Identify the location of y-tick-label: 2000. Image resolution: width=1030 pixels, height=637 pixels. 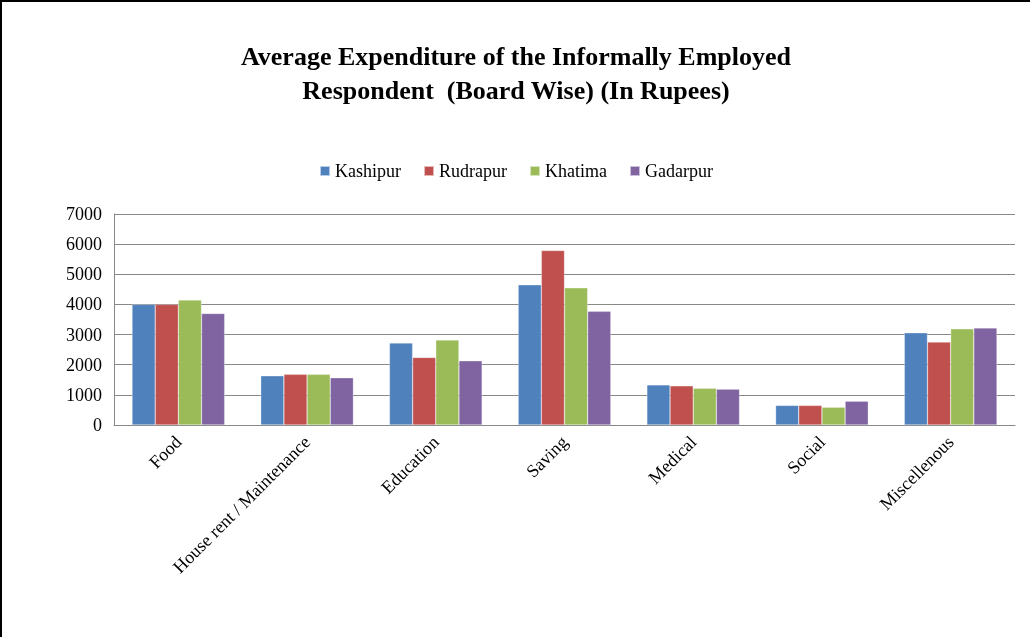
(84, 364).